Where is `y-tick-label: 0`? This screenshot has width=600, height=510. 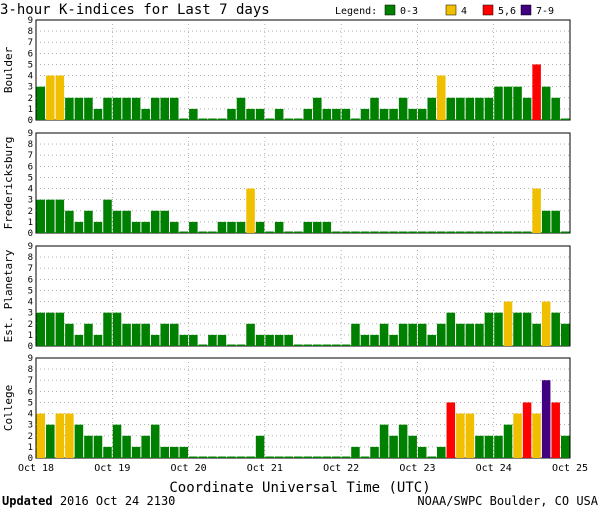 y-tick-label: 0 is located at coordinates (30, 234).